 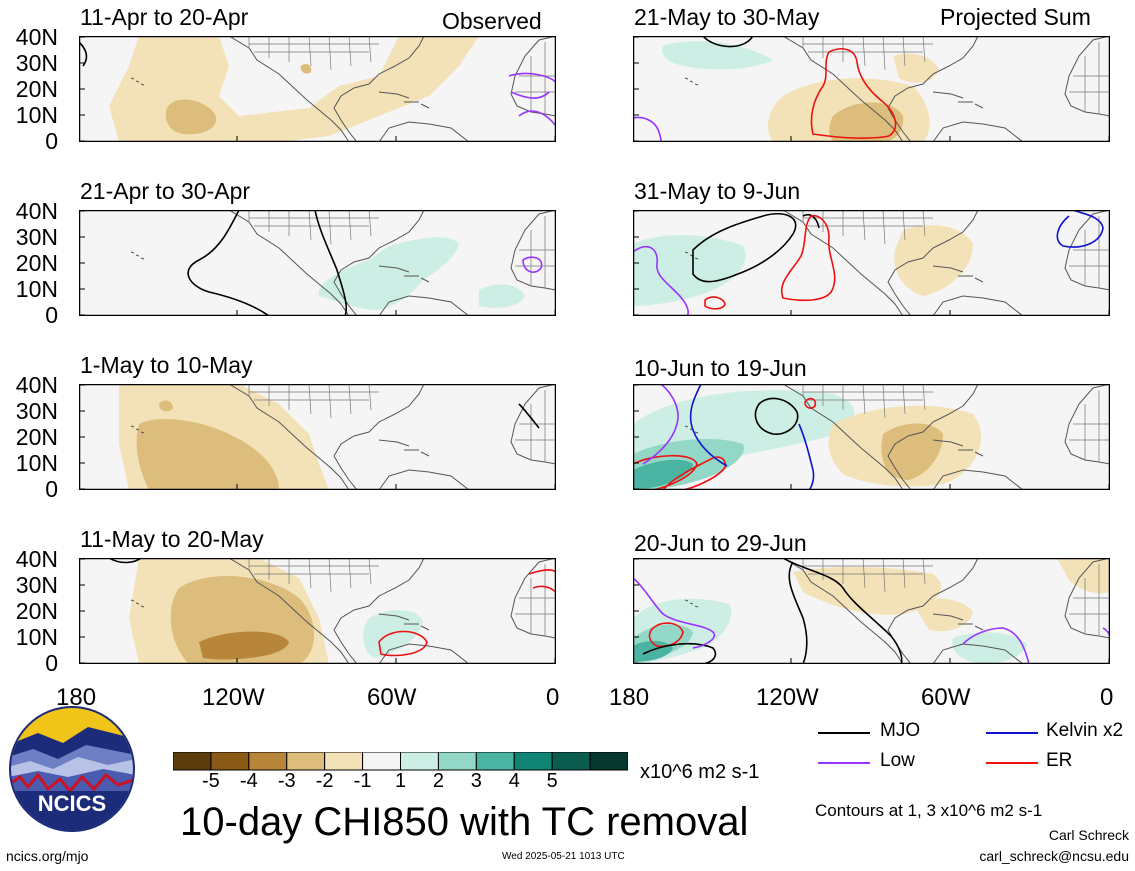 What do you see at coordinates (464, 822) in the screenshot?
I see `main-title: 10-day CHI850 with TC removal` at bounding box center [464, 822].